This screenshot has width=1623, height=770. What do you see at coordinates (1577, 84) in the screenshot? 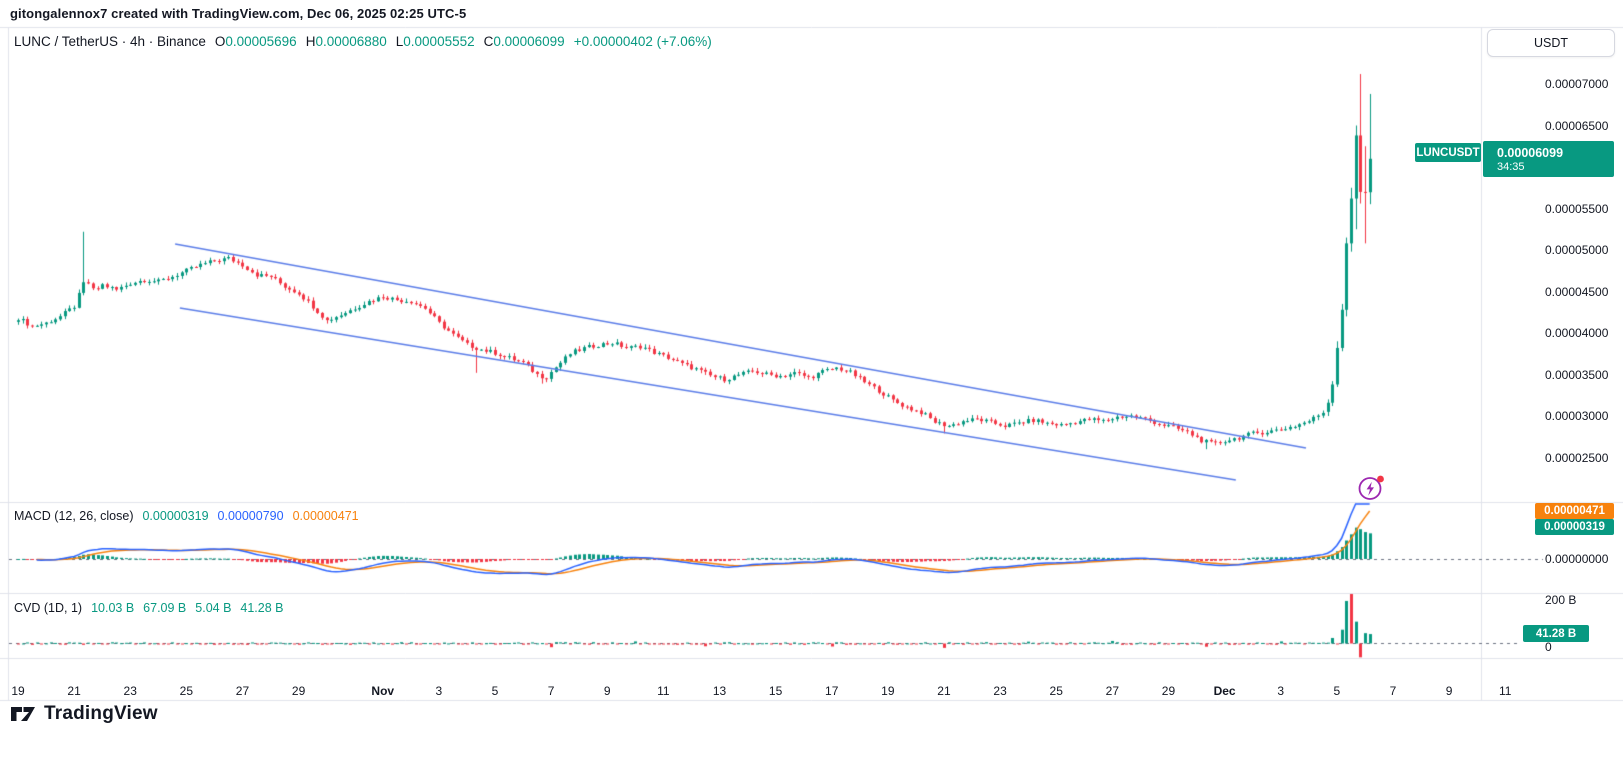
I see `price-tick-label: 0.00007000` at bounding box center [1577, 84].